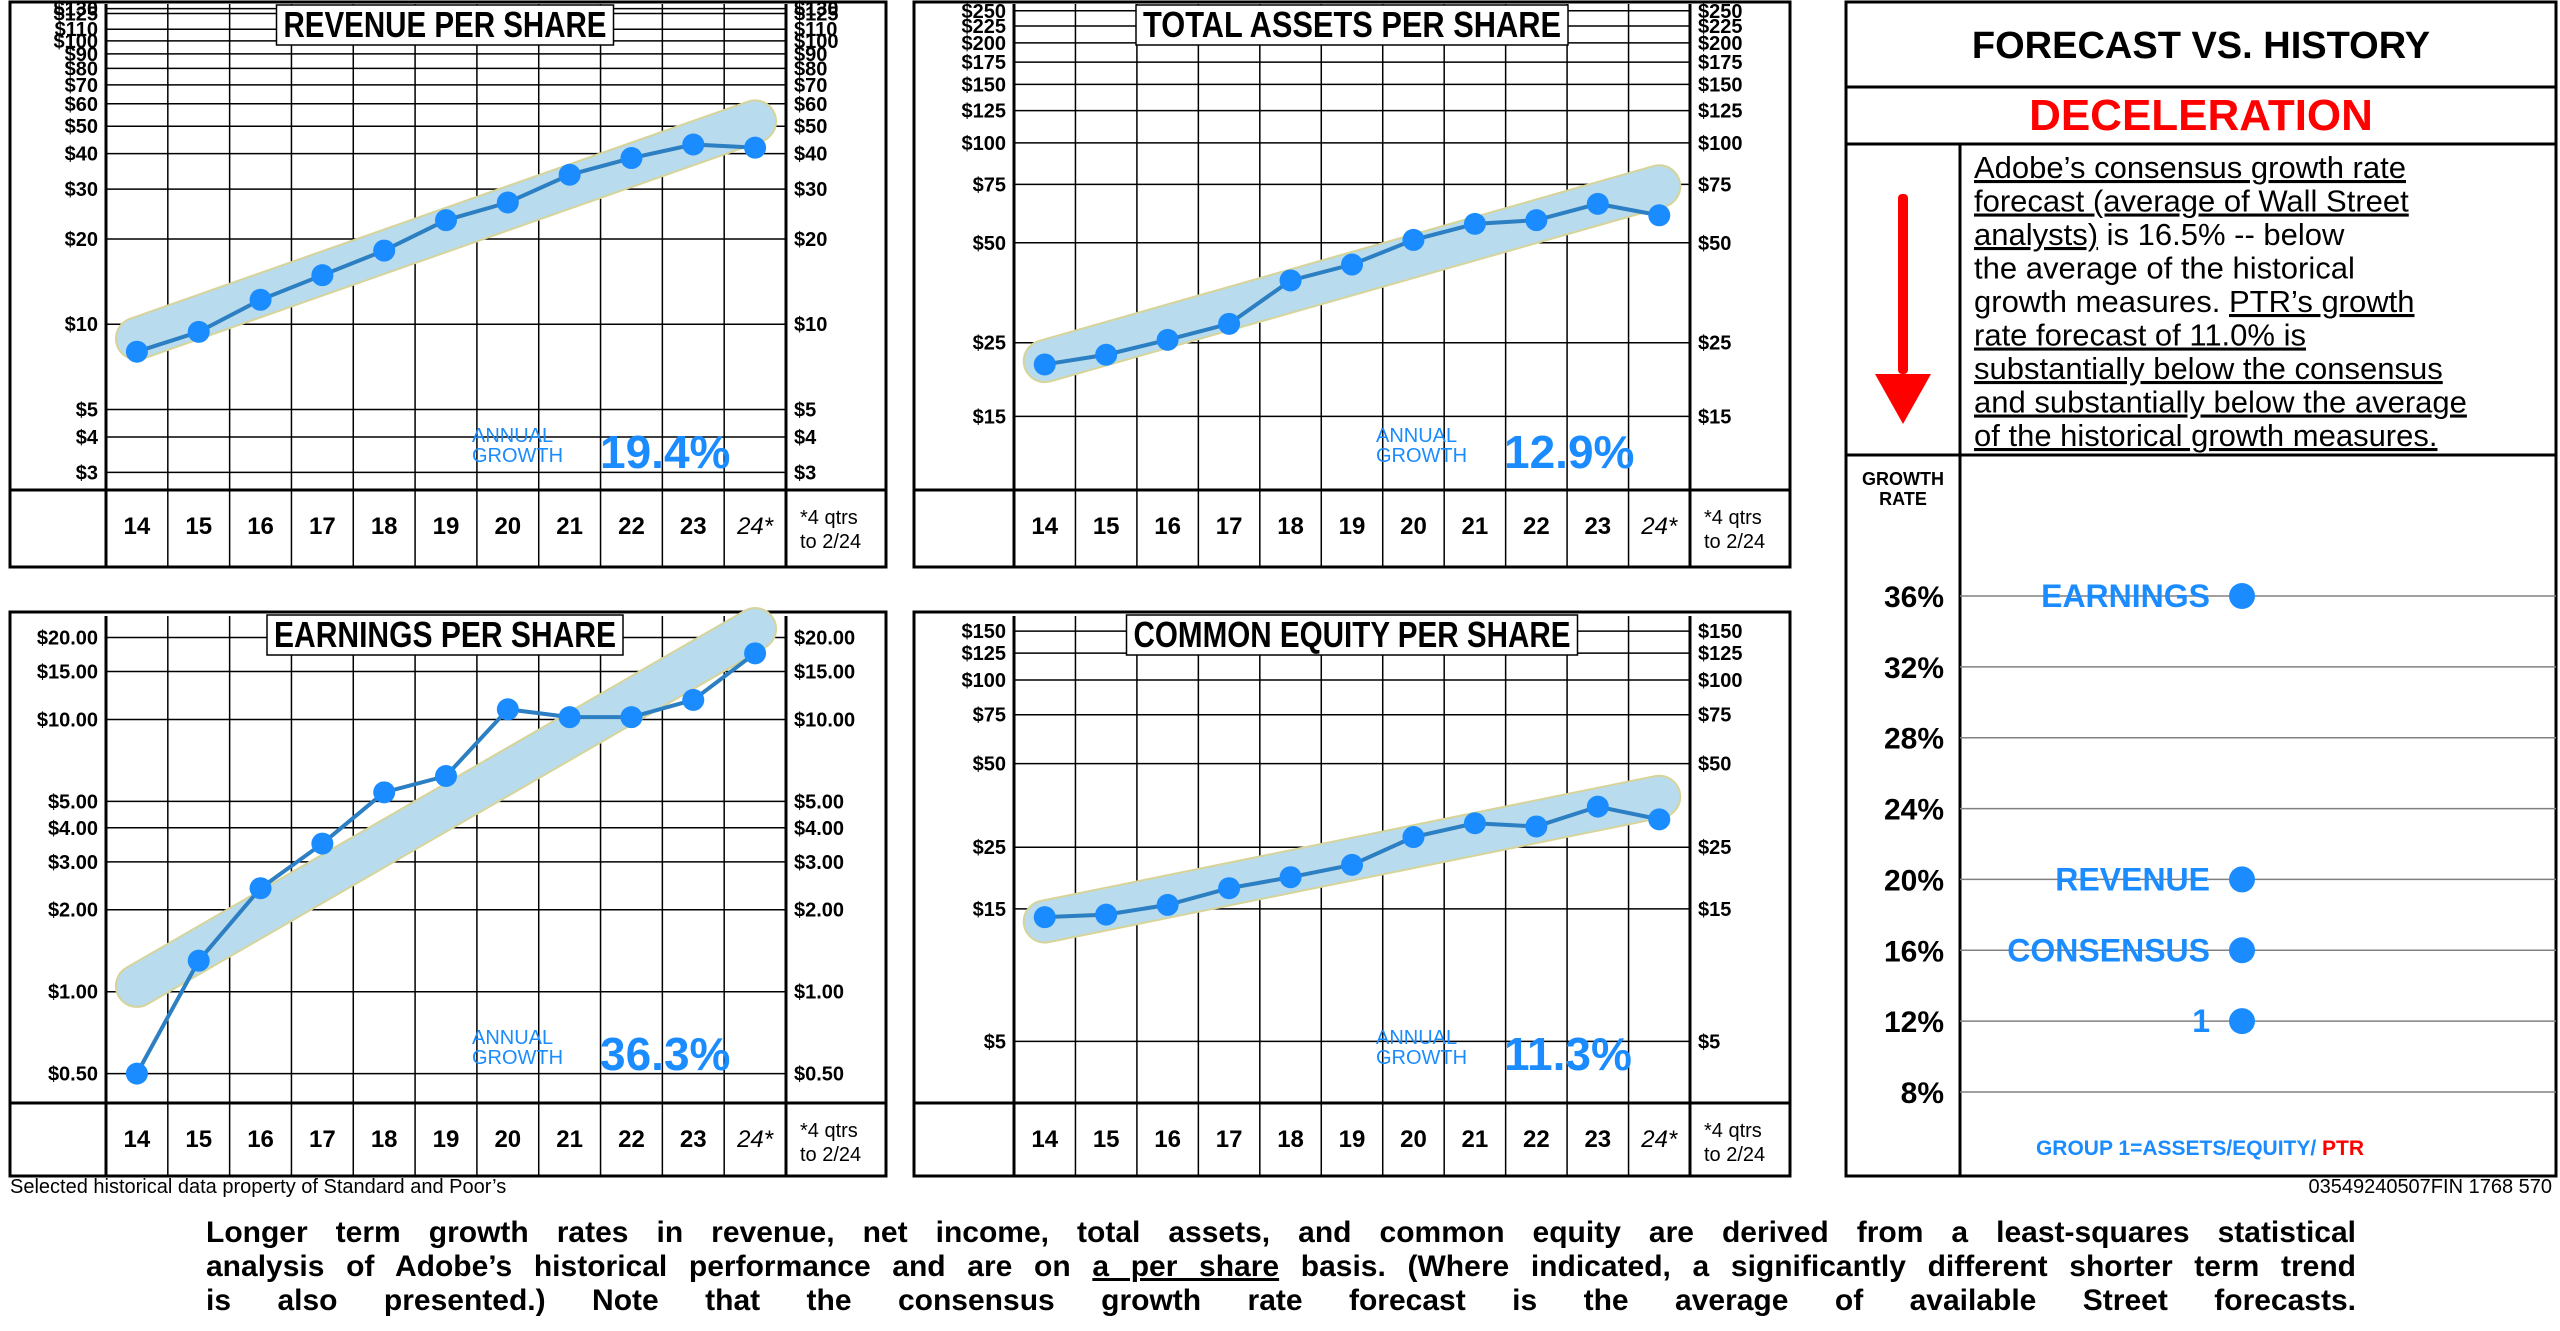  I want to click on y-tick-label-left: $20, so click(81, 240).